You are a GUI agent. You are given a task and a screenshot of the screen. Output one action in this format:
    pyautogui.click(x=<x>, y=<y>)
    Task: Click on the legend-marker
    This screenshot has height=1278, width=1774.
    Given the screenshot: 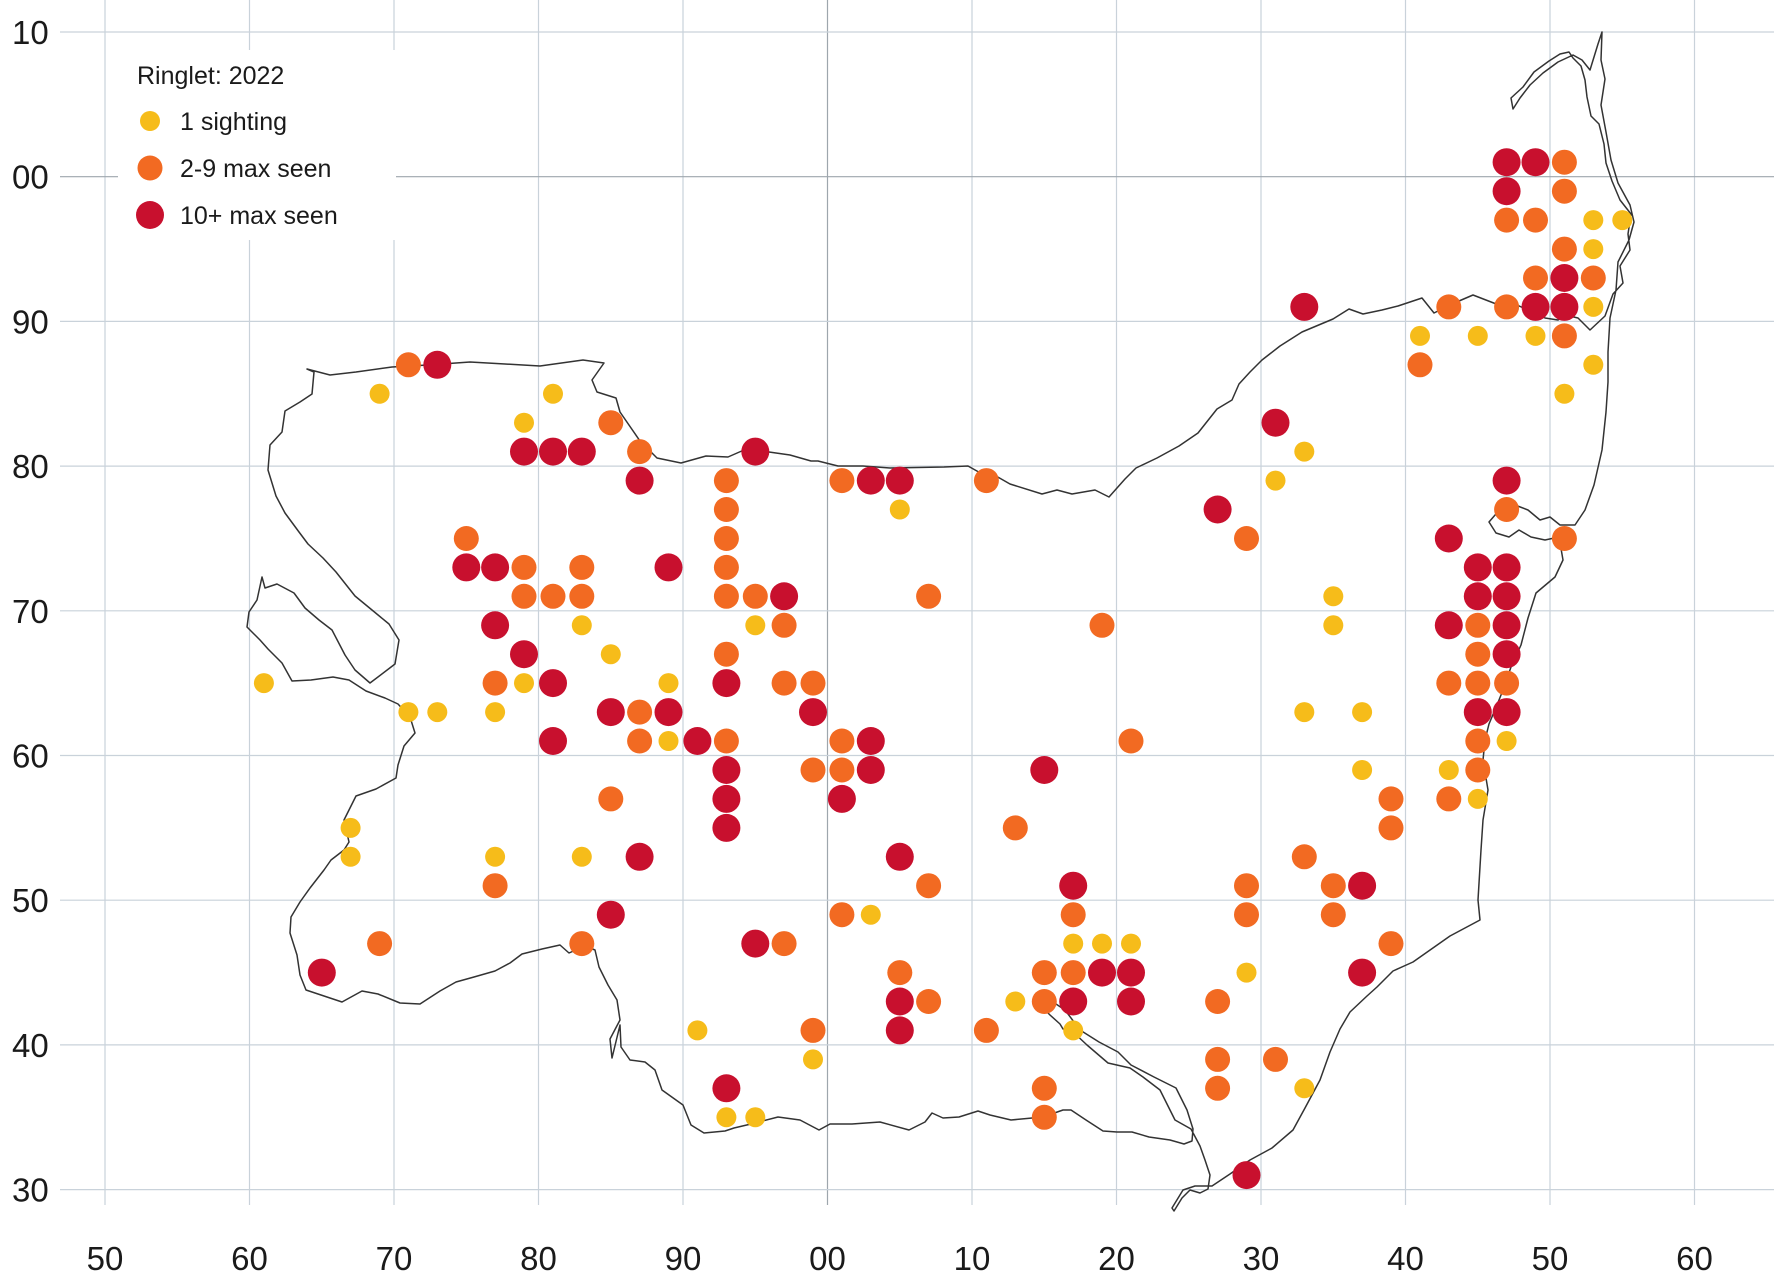 What is the action you would take?
    pyautogui.click(x=150, y=121)
    